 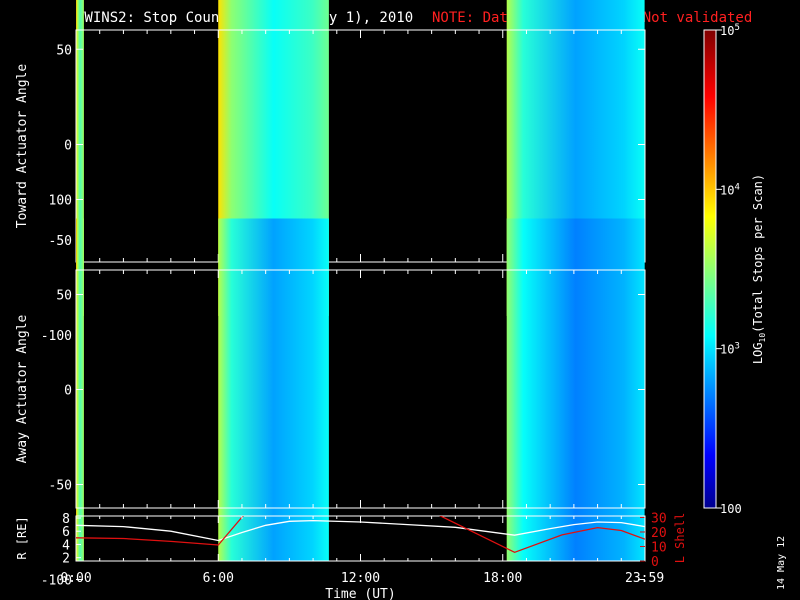 I want to click on colorbar: 10⁵ 10⁴ 10³ 100 LOG10(Total Stops per Scan), so click(x=735, y=269).